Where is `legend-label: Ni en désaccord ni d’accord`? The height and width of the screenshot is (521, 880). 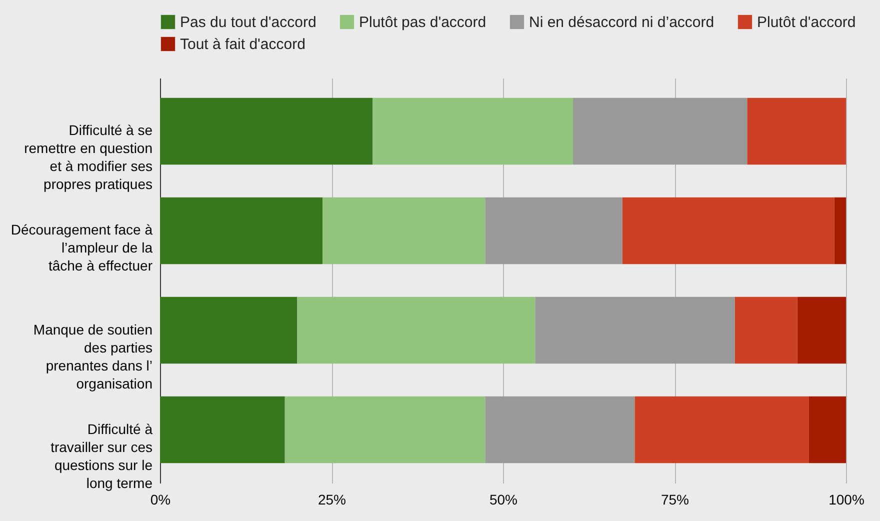 legend-label: Ni en désaccord ni d’accord is located at coordinates (621, 22).